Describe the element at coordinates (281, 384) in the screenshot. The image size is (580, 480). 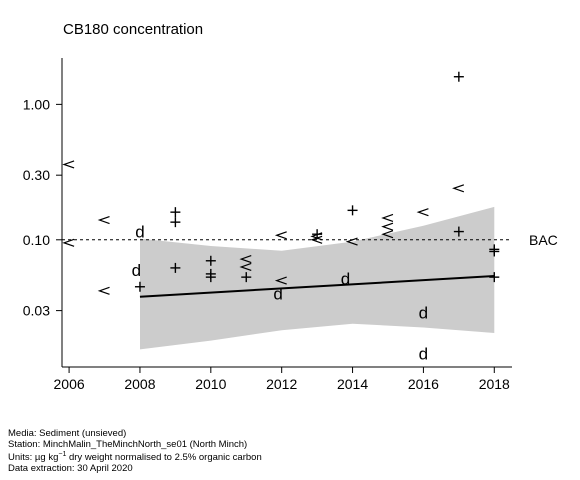
I see `x-tick-label: 2012` at that location.